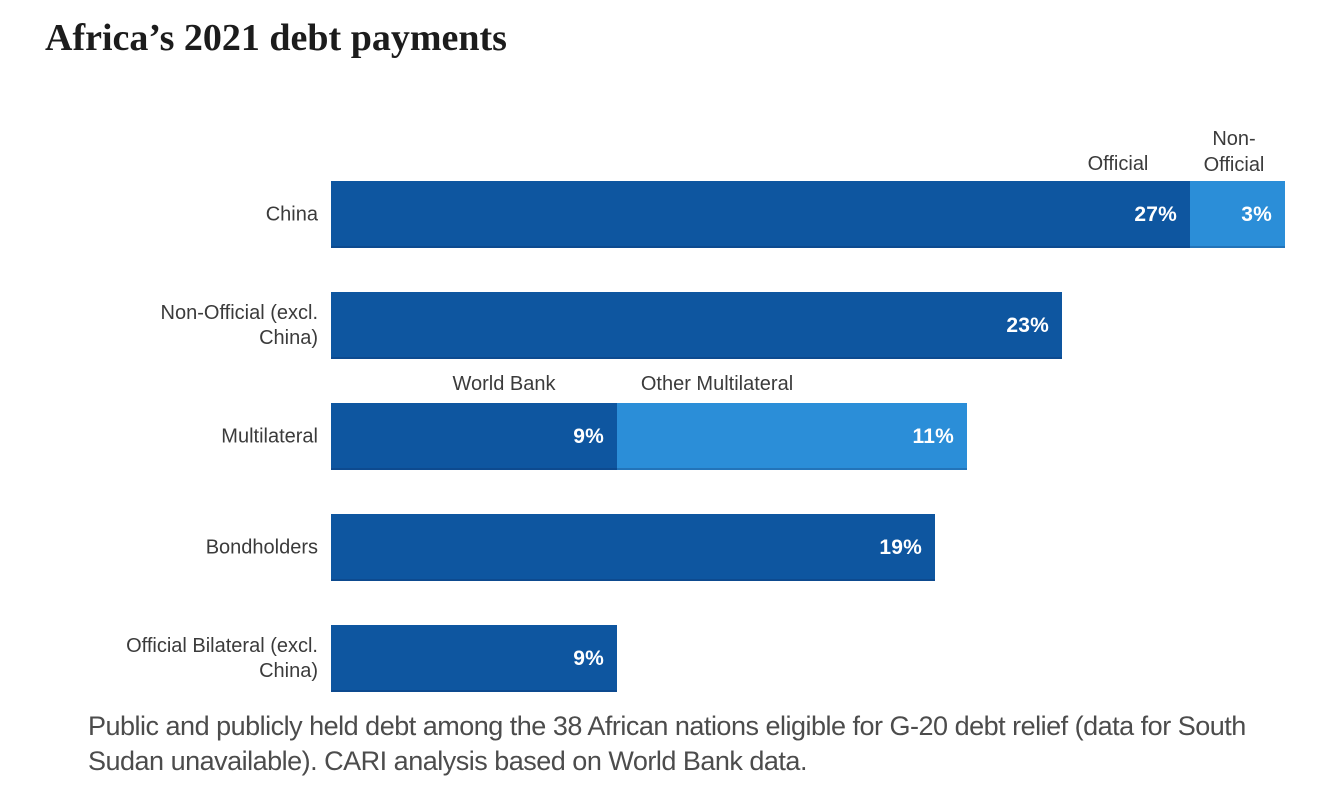 Image resolution: width=1322 pixels, height=810 pixels. I want to click on annotation-non-official: Non- Official, so click(1234, 152).